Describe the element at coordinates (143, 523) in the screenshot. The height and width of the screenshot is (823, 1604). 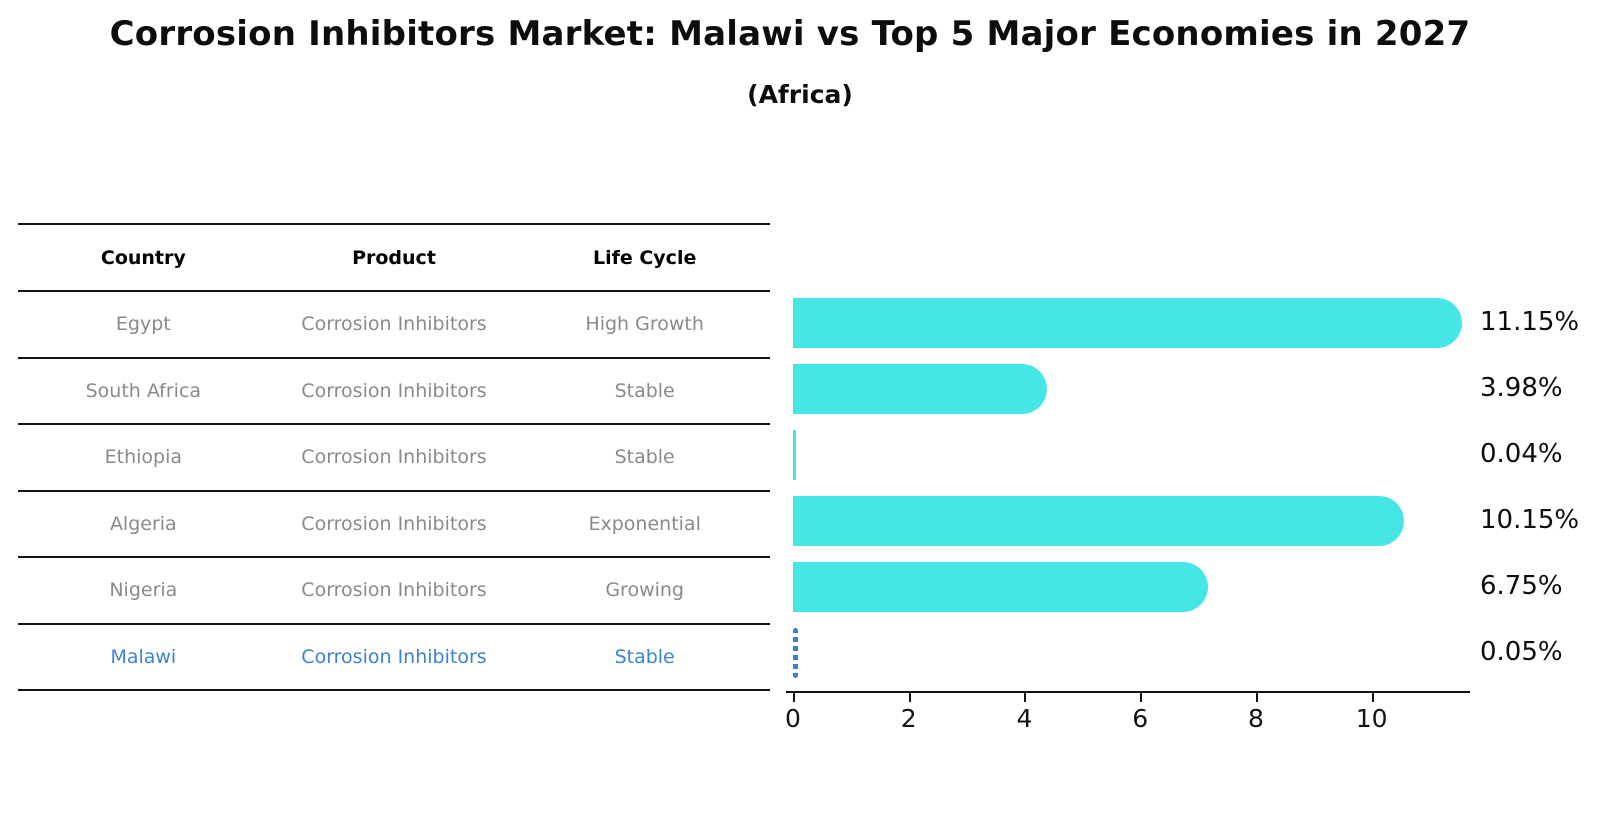
I see `table-cell-country: Algeria` at that location.